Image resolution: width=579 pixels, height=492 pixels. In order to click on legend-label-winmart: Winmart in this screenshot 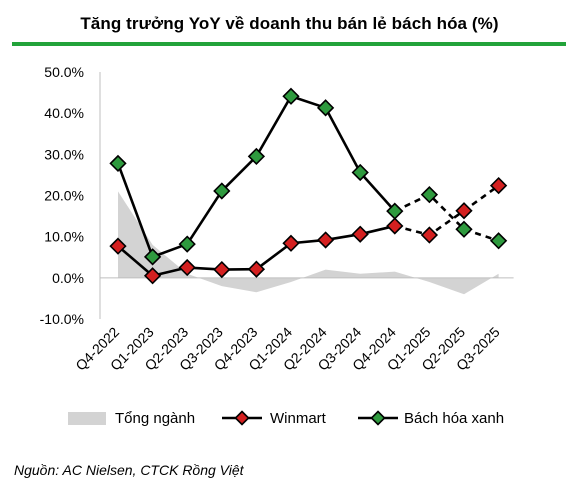, I will do `click(298, 418)`.